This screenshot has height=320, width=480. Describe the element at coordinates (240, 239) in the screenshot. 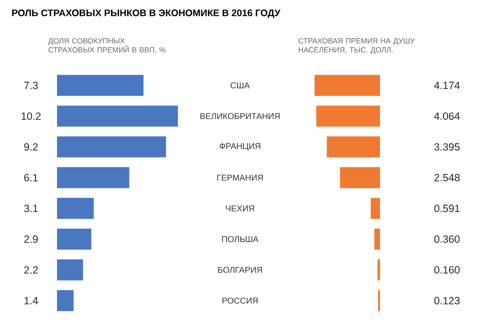

I see `y-tick-label: ПОЛЬША` at that location.